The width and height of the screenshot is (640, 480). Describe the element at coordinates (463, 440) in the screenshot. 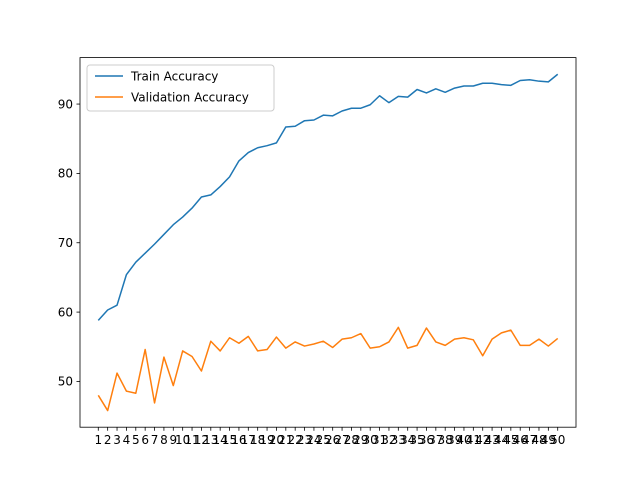

I see `x-tick-label: 40` at that location.